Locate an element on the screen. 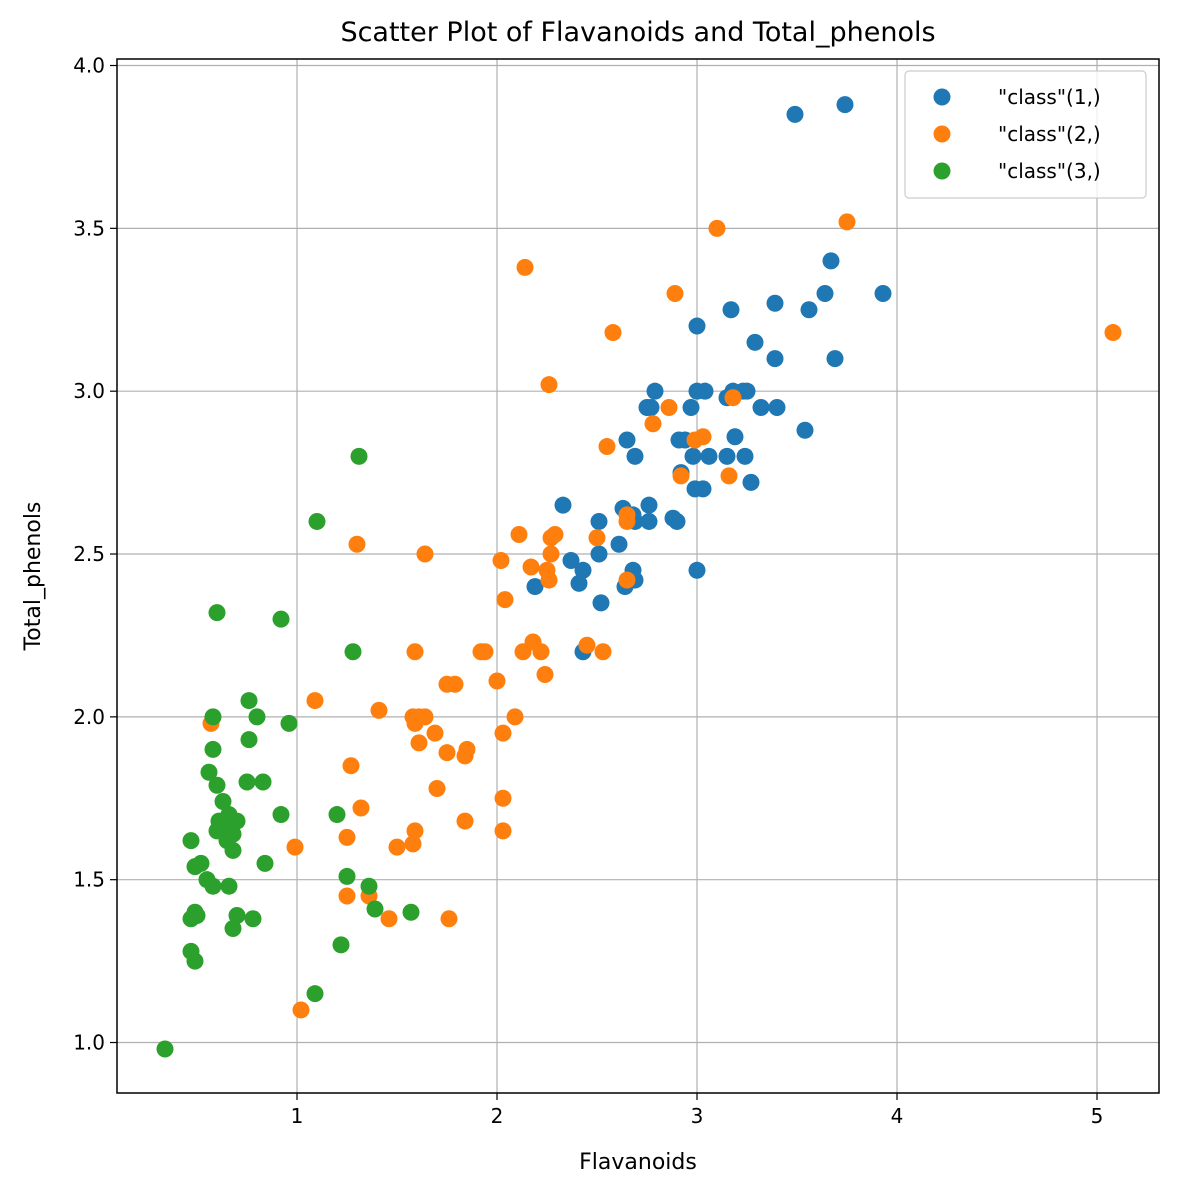 The width and height of the screenshot is (1177, 1194). y-tick-label: 1.0 is located at coordinates (89, 1043).